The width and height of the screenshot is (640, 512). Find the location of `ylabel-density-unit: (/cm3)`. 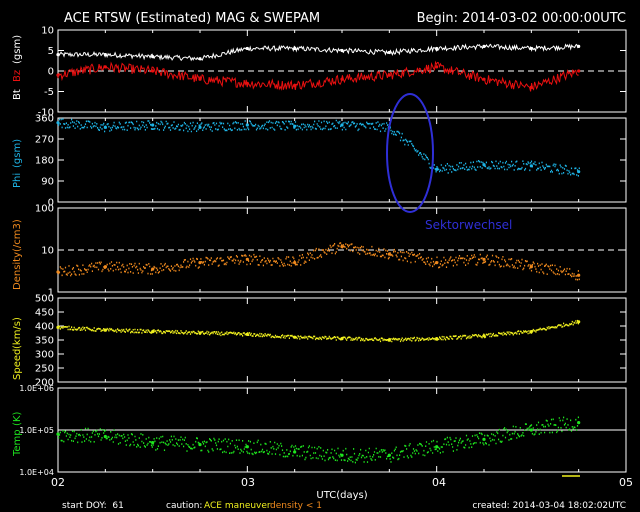

ylabel-density-unit: (/cm3) is located at coordinates (17, 235).